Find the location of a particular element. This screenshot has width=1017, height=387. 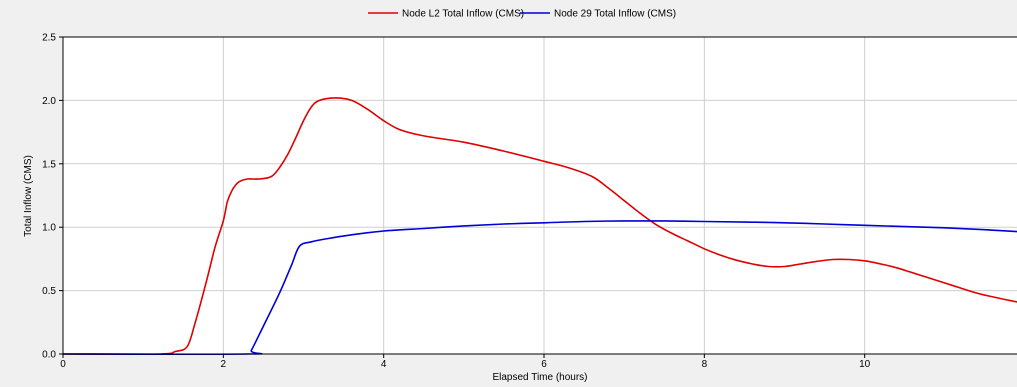

y-tick-label: 1.0 is located at coordinates (49, 228).